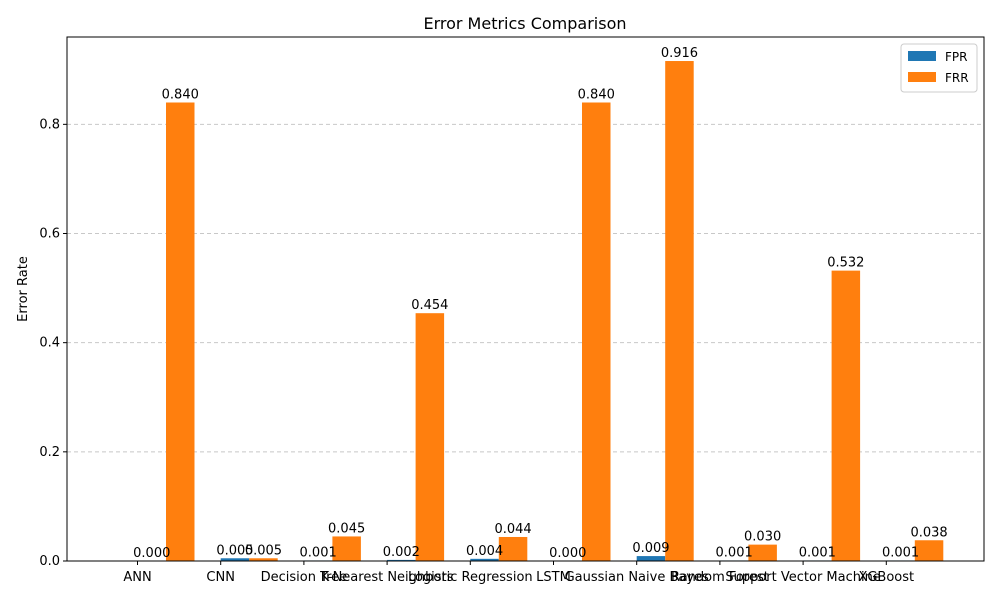 Image resolution: width=1000 pixels, height=600 pixels. What do you see at coordinates (263, 550) in the screenshot?
I see `value-label-frr-cnn: 0.005` at bounding box center [263, 550].